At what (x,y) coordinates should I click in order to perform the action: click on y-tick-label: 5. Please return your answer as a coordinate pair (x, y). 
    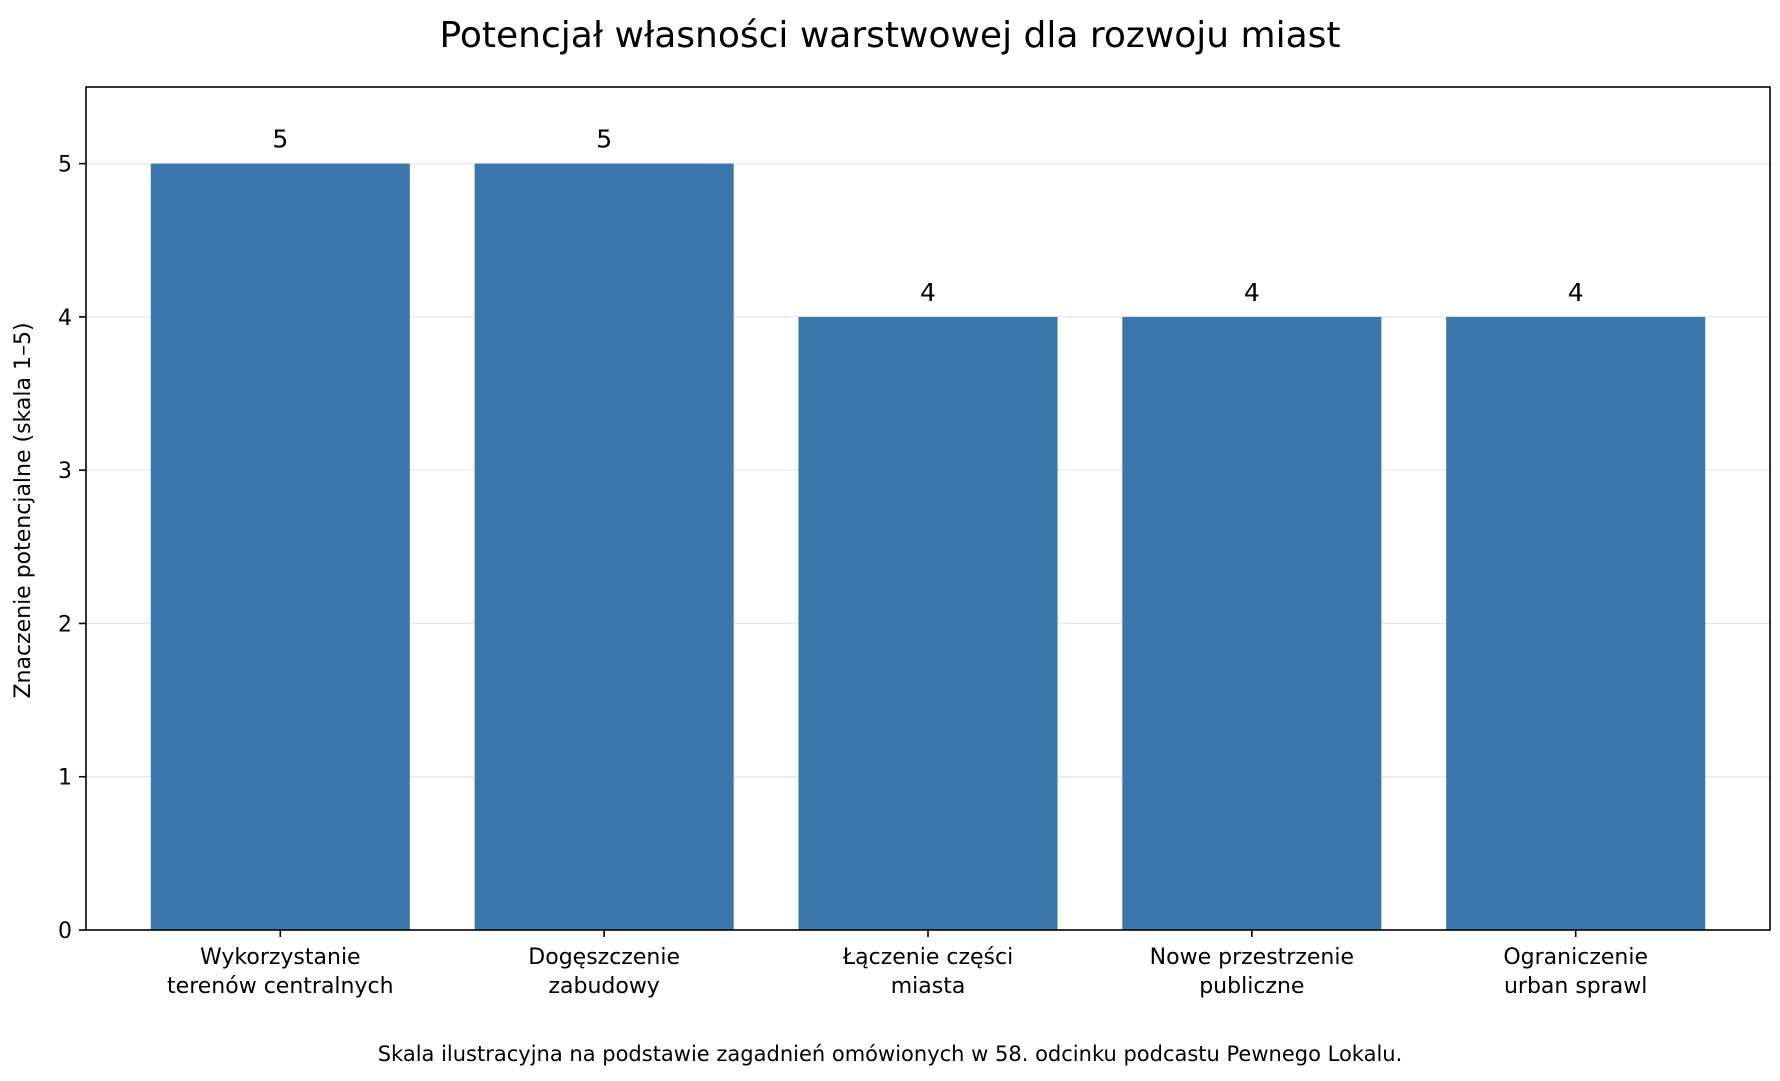
    Looking at the image, I should click on (65, 165).